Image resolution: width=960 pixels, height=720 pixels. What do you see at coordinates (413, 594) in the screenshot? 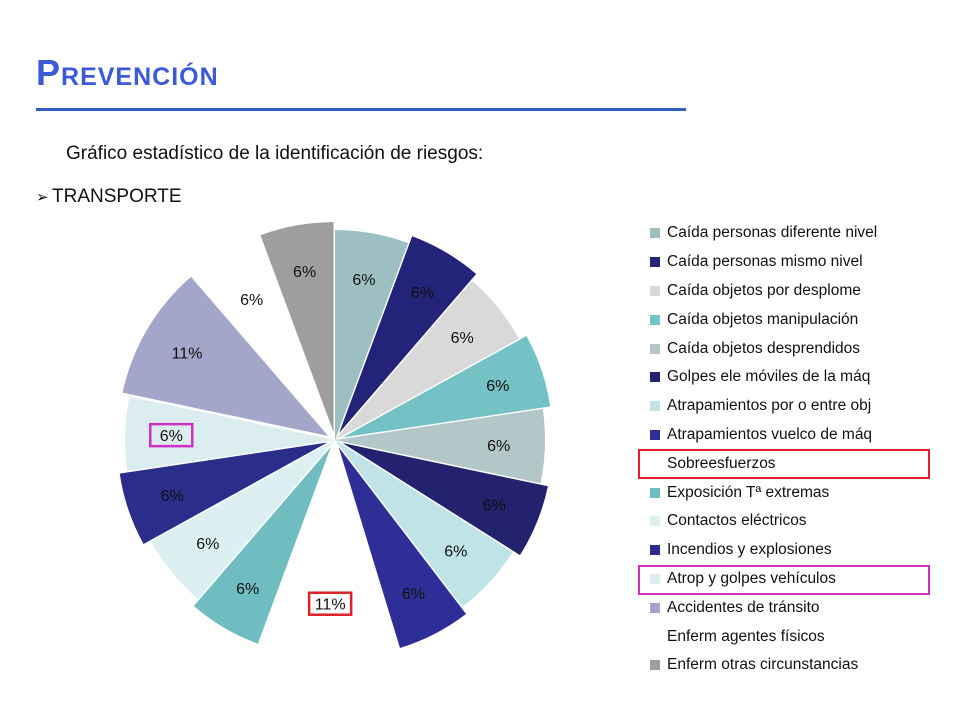
I see `data-label-atrapamientos-vuelco-de-maq: 6%` at bounding box center [413, 594].